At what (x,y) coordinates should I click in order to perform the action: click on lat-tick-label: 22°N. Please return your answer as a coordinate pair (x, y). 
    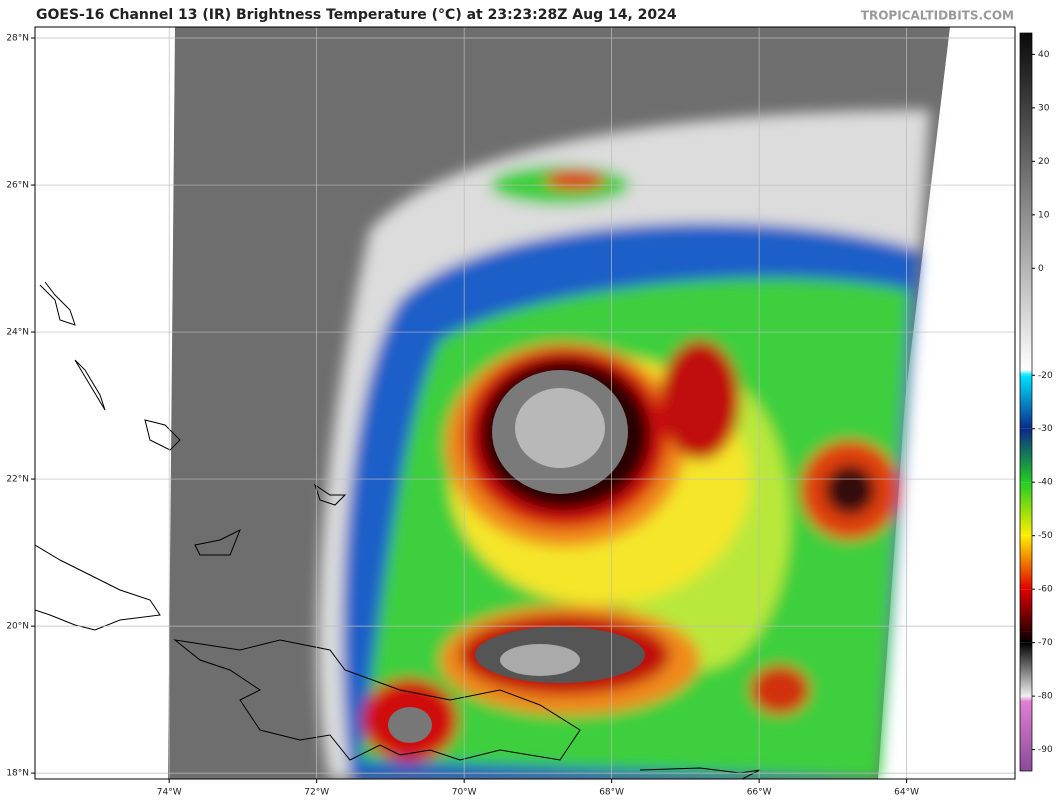
    Looking at the image, I should click on (17, 480).